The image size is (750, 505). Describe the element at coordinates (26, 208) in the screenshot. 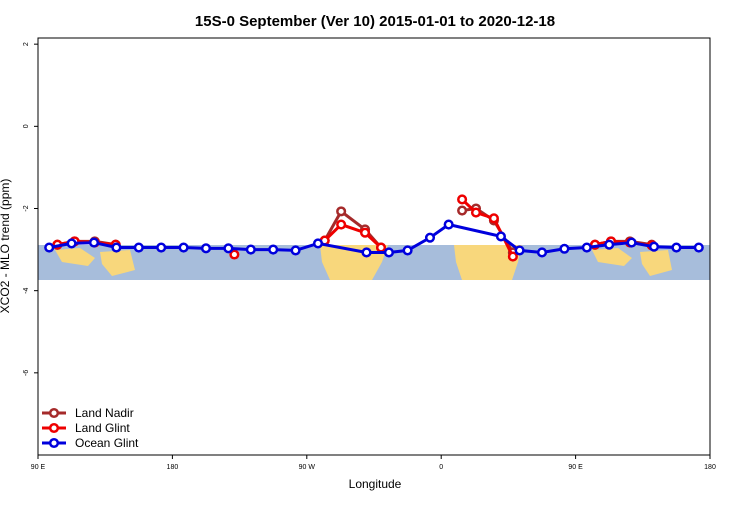

I see `y-tick-label: -2` at that location.